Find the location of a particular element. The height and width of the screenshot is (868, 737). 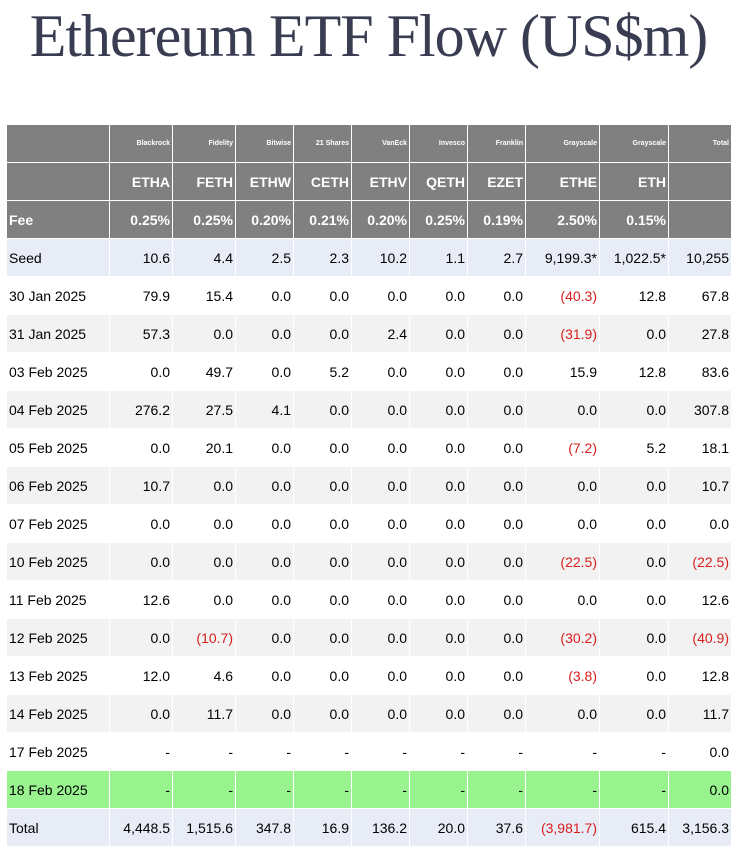

flow-cell: 57.3 is located at coordinates (141, 333).